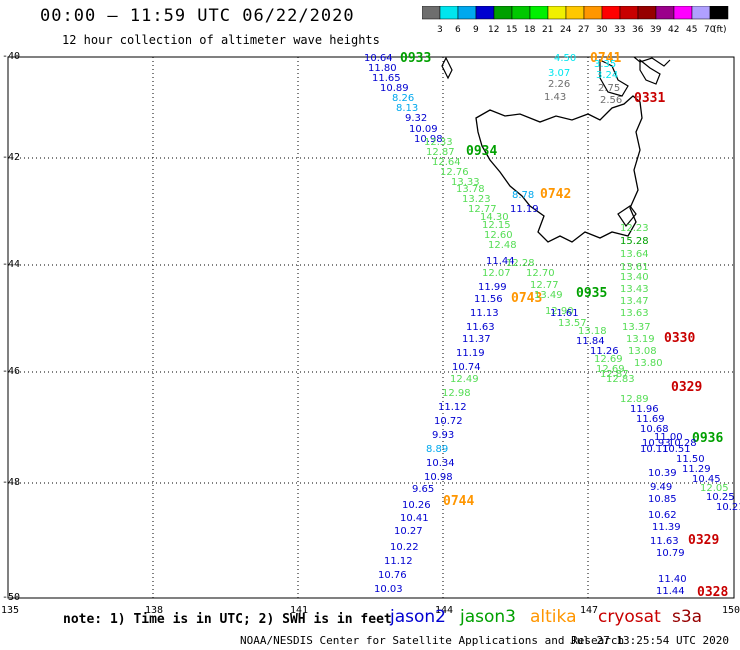 This screenshot has height=650, width=740. What do you see at coordinates (482, 209) in the screenshot?
I see `wave-height-value: 12.77` at bounding box center [482, 209].